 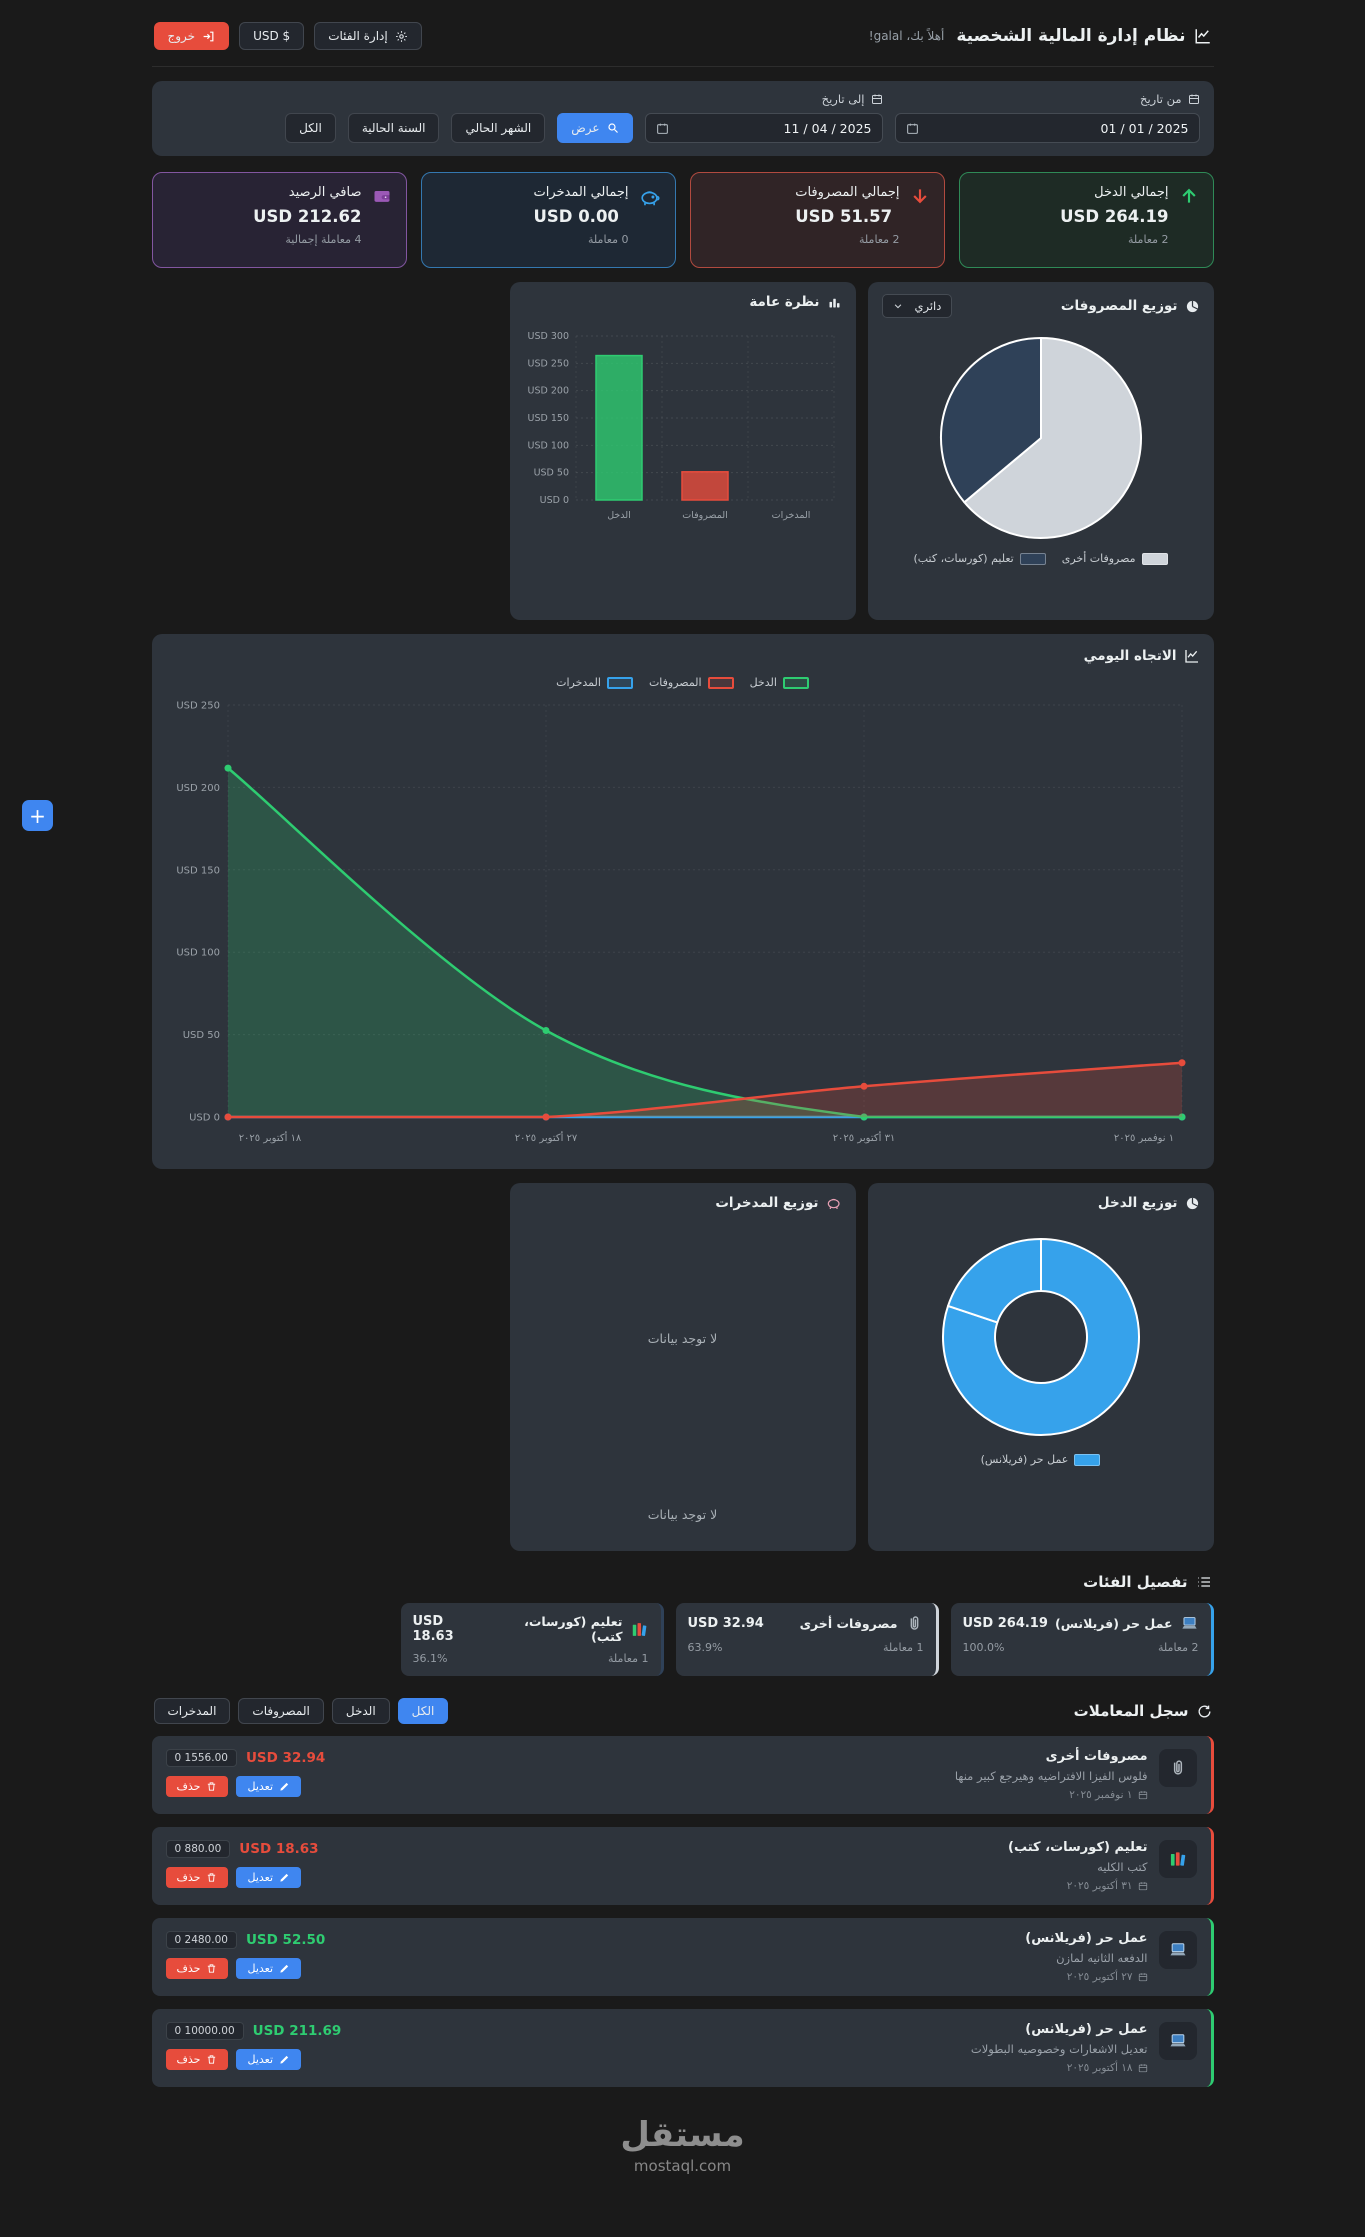 I want to click on search-icon, so click(x=613, y=128).